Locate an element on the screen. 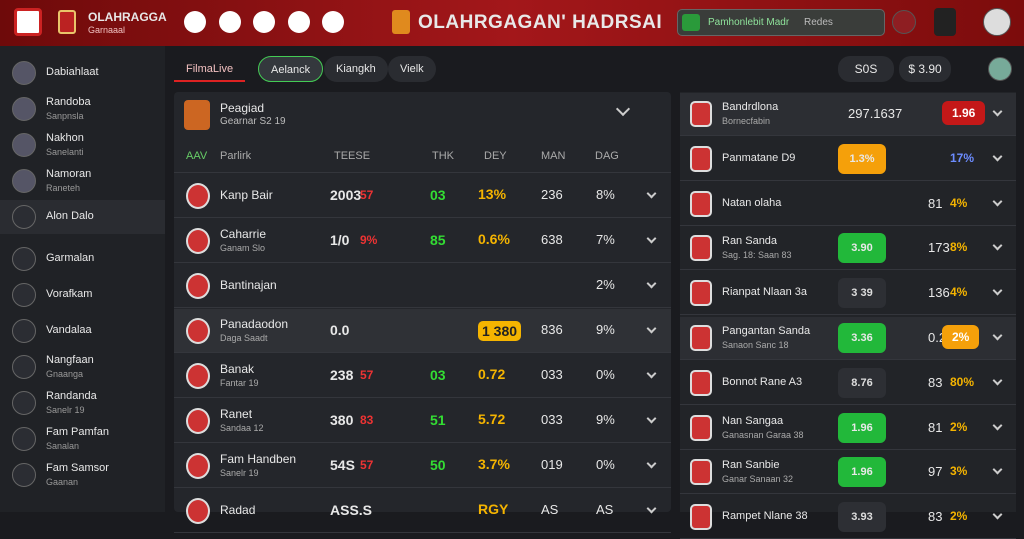 The height and width of the screenshot is (539, 1024). sidebar-label: Nangfaan is located at coordinates (70, 360).